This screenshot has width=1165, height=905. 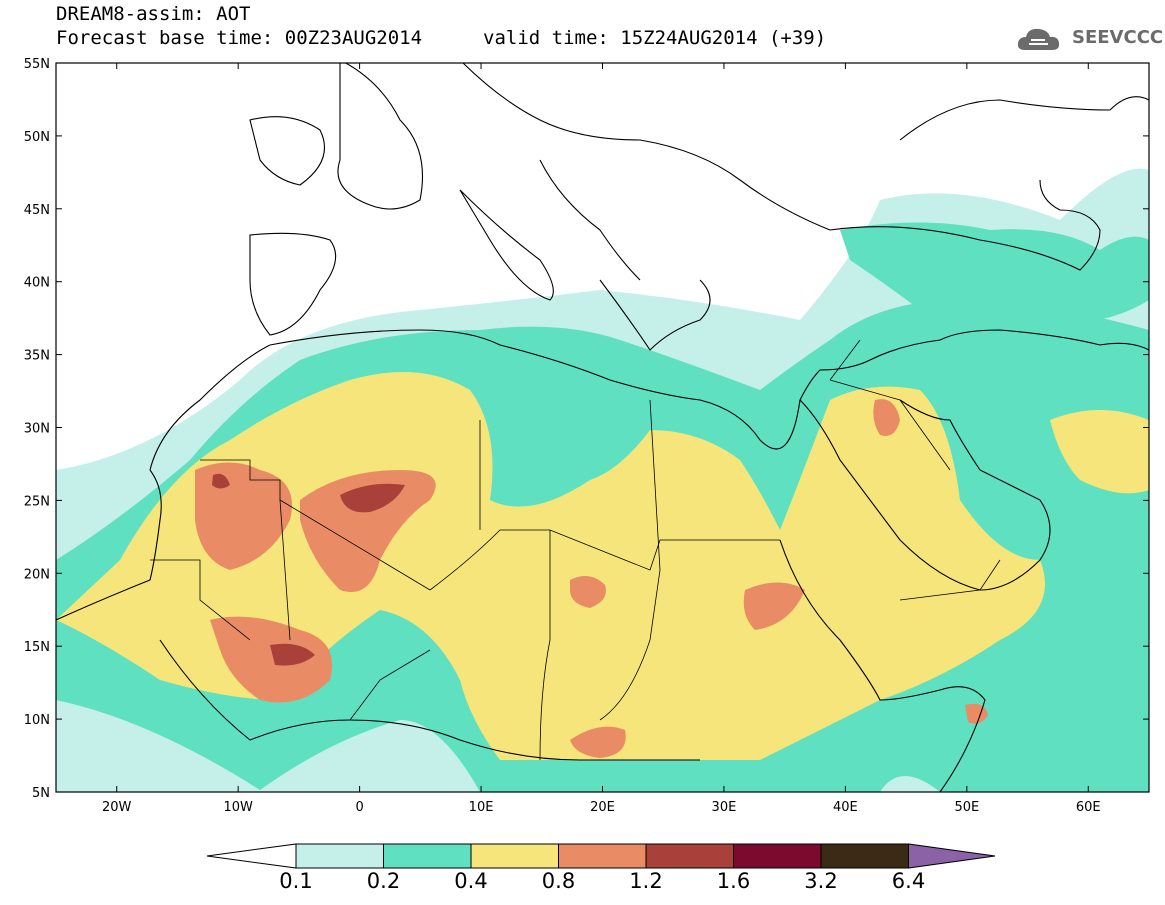 What do you see at coordinates (646, 881) in the screenshot?
I see `colorbar-label: 1.2` at bounding box center [646, 881].